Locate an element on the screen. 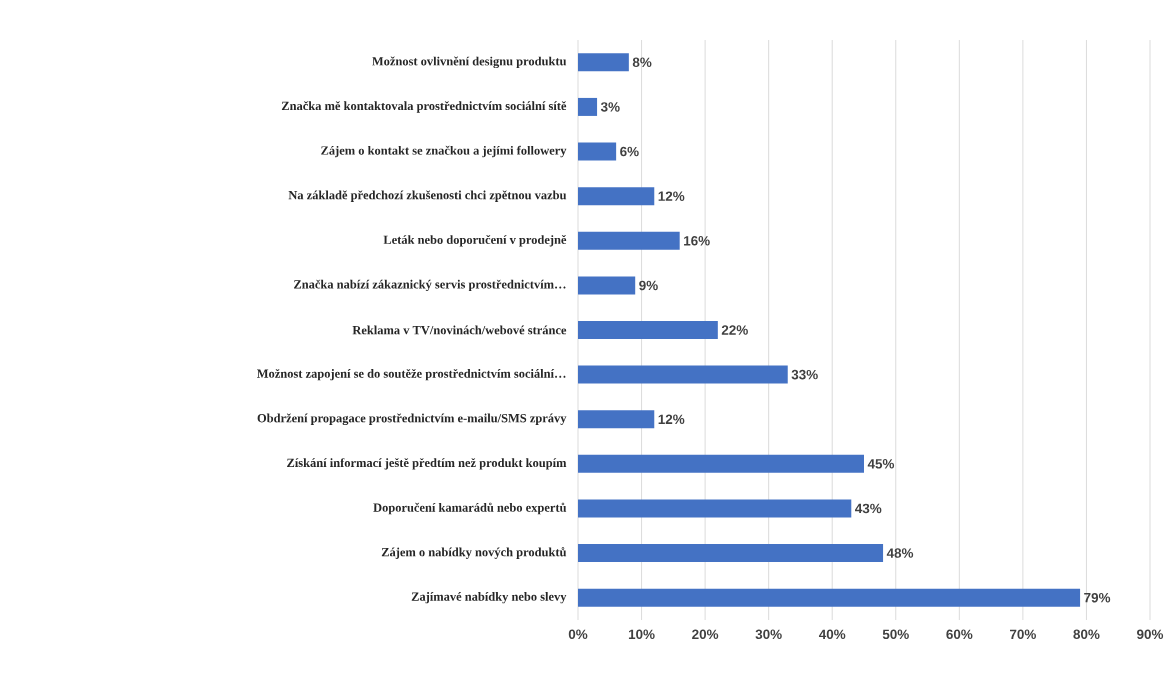 This screenshot has height=677, width=1170. y-tick-label: Zájem o kontakt se značkou a jejími followery is located at coordinates (444, 151).